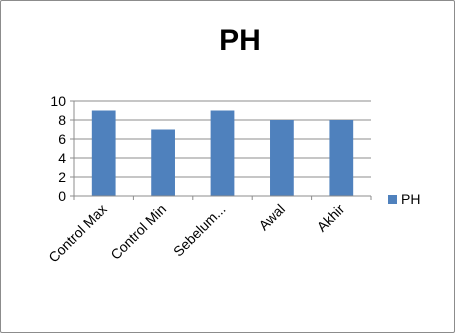 The height and width of the screenshot is (333, 455). I want to click on y-tick-label: 2, so click(62, 177).